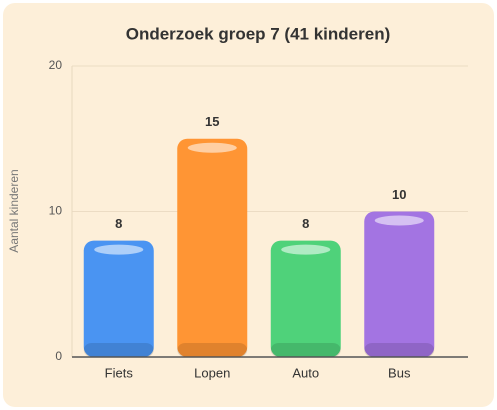 The width and height of the screenshot is (497, 410). I want to click on data-label: 10, so click(399, 194).